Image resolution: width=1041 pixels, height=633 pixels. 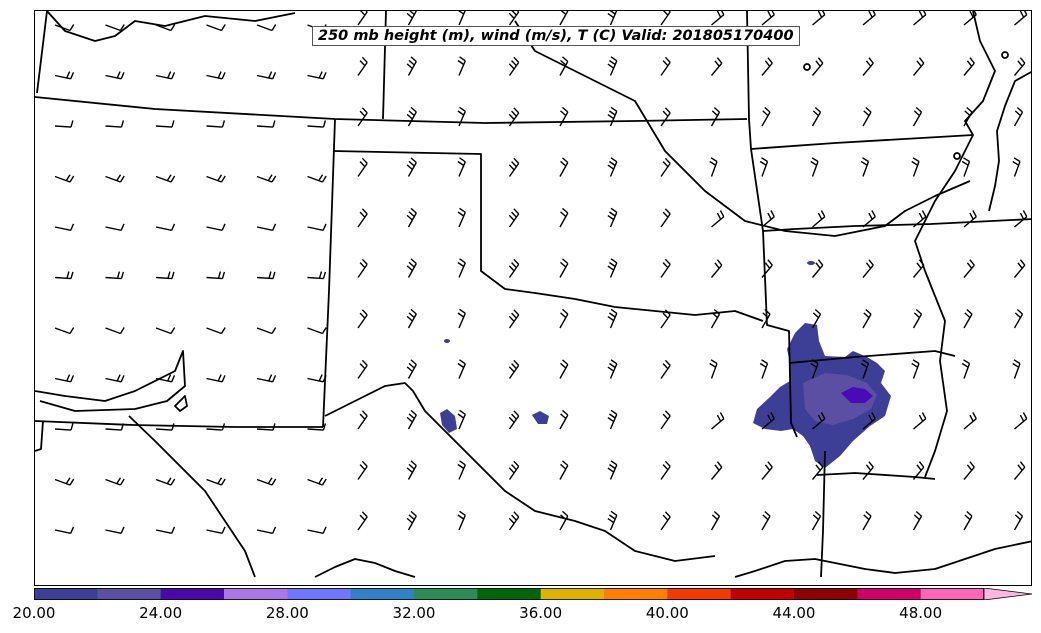 I want to click on colorbar-tick-label: 32.00, so click(x=414, y=613).